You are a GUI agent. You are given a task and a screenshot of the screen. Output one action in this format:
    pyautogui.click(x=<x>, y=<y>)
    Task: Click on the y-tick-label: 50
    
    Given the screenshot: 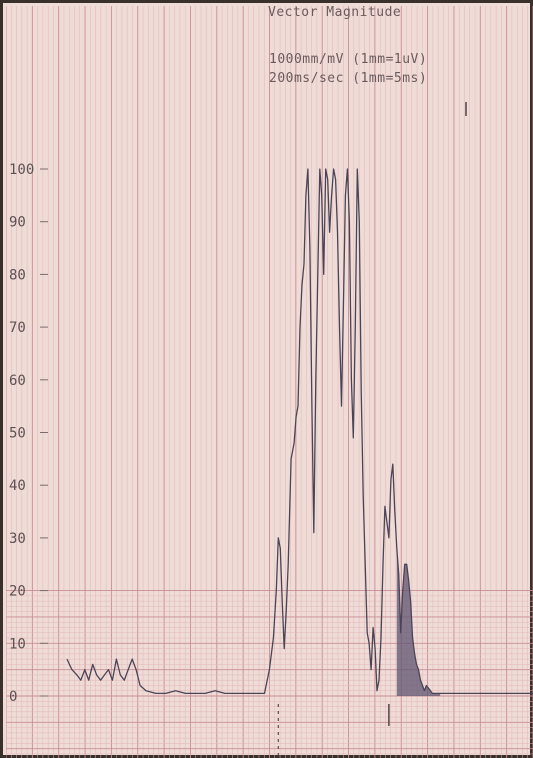 What is the action you would take?
    pyautogui.click(x=17, y=434)
    